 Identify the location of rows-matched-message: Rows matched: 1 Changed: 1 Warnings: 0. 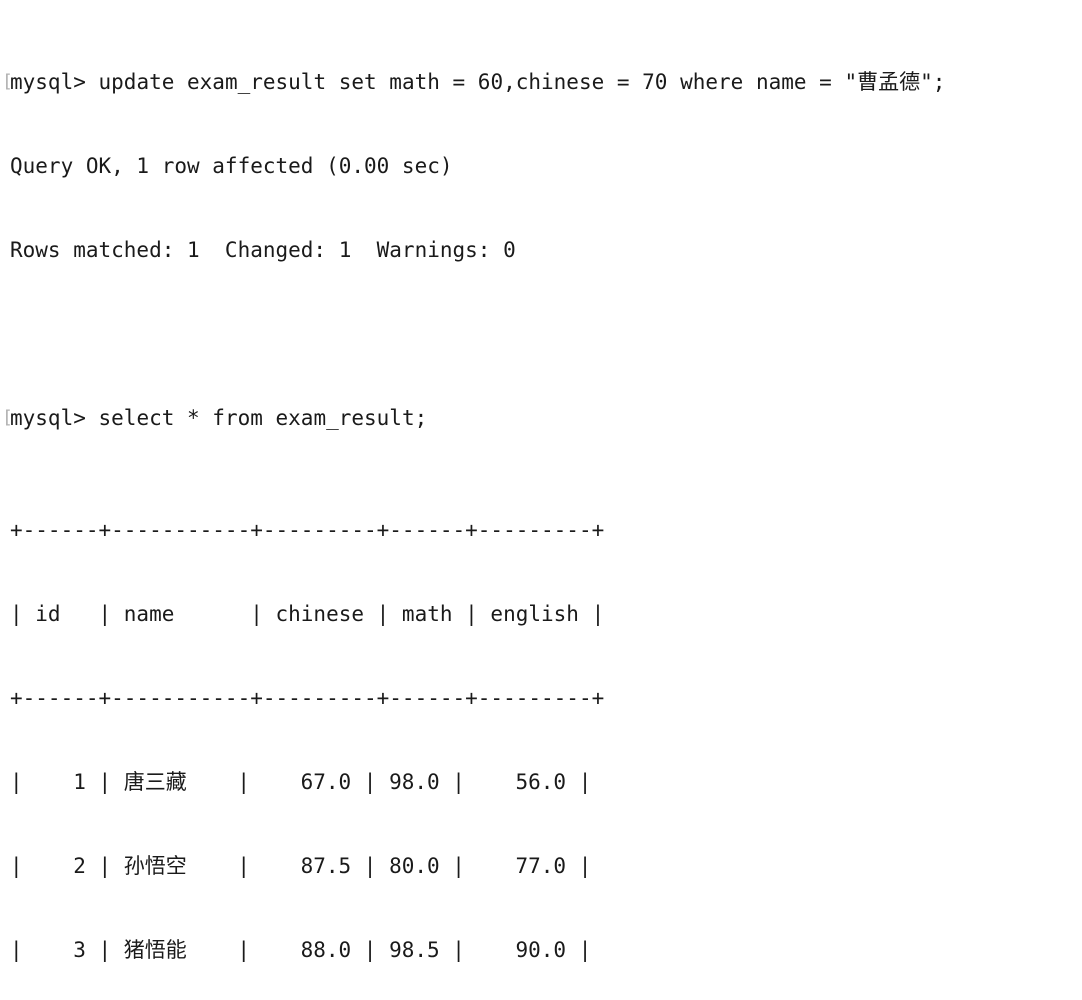
(263, 250).